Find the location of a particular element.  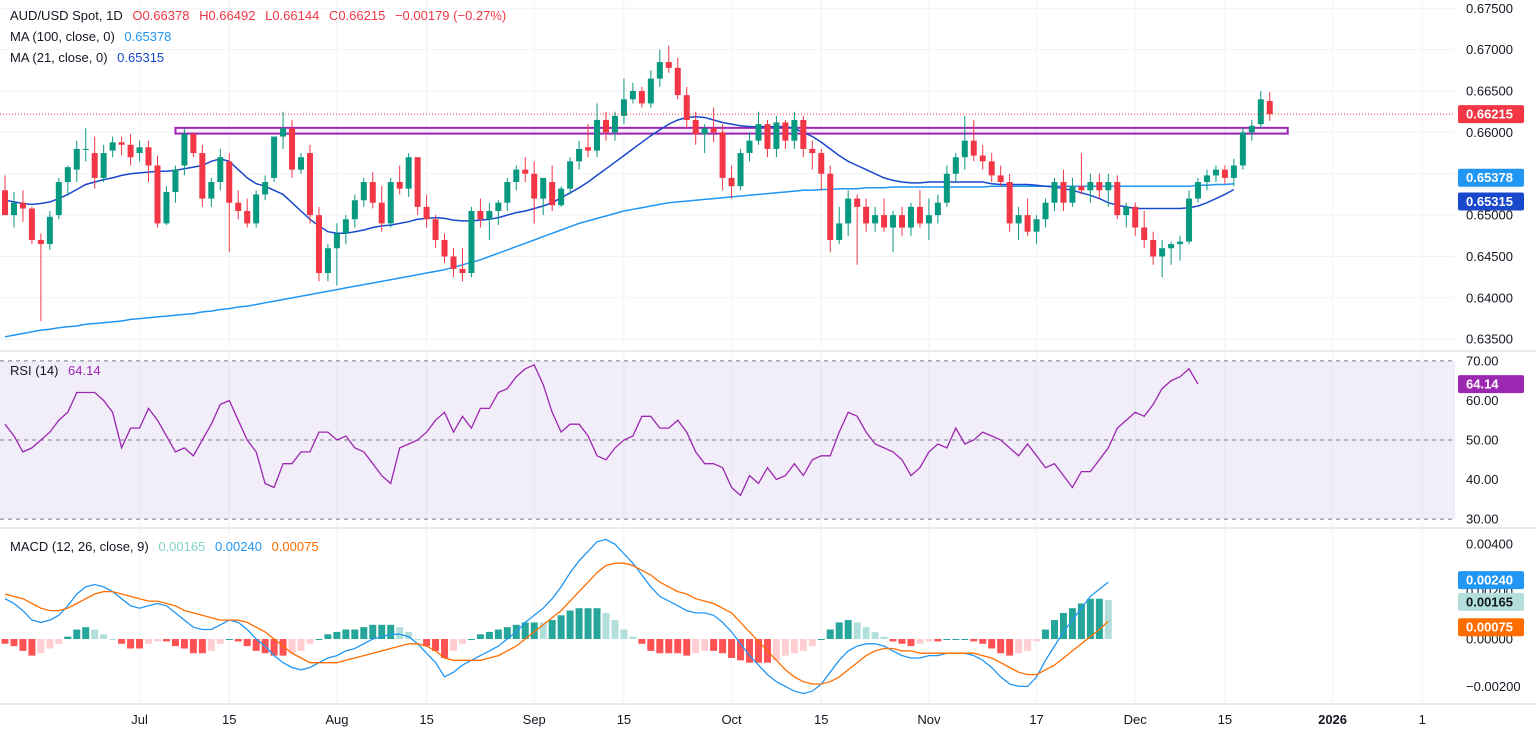

rsi-tick-label: 60.00 is located at coordinates (1482, 400).